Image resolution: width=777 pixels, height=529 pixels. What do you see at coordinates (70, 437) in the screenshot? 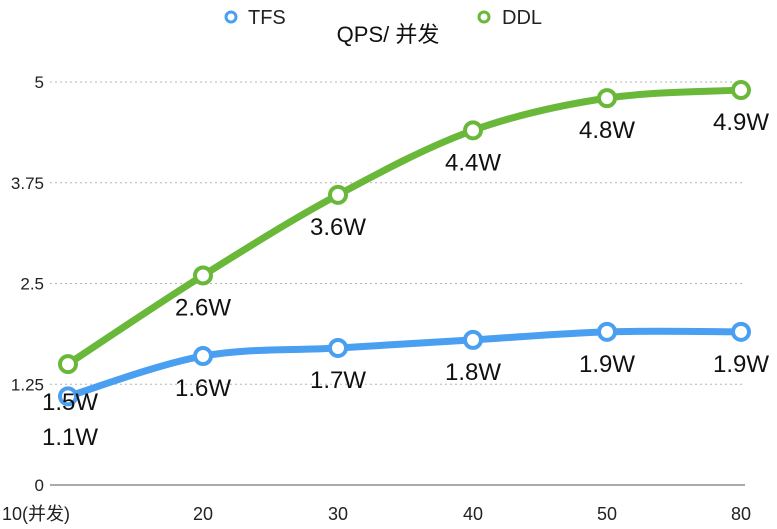
I see `data-label-tfs: 1.1W` at bounding box center [70, 437].